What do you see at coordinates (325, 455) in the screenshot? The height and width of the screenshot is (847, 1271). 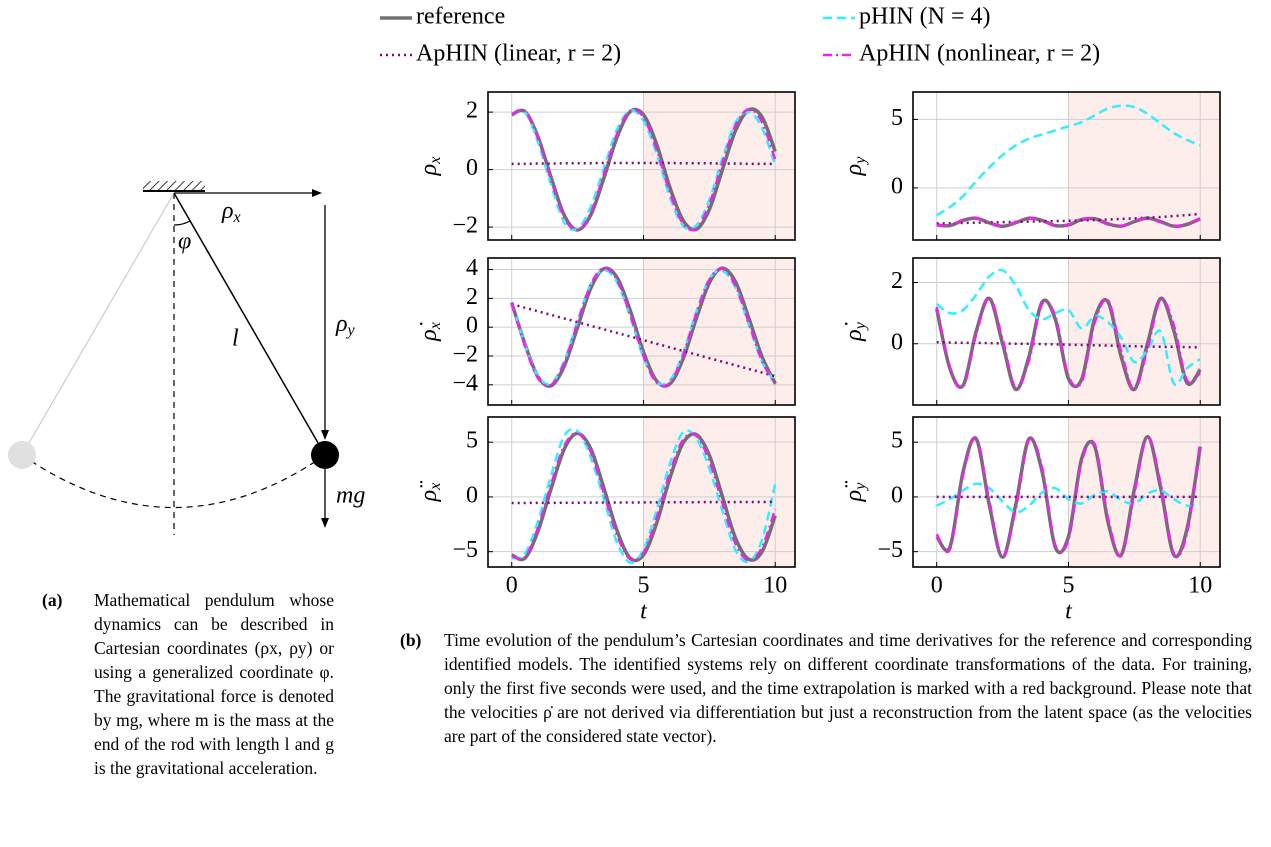 I see `bob` at bounding box center [325, 455].